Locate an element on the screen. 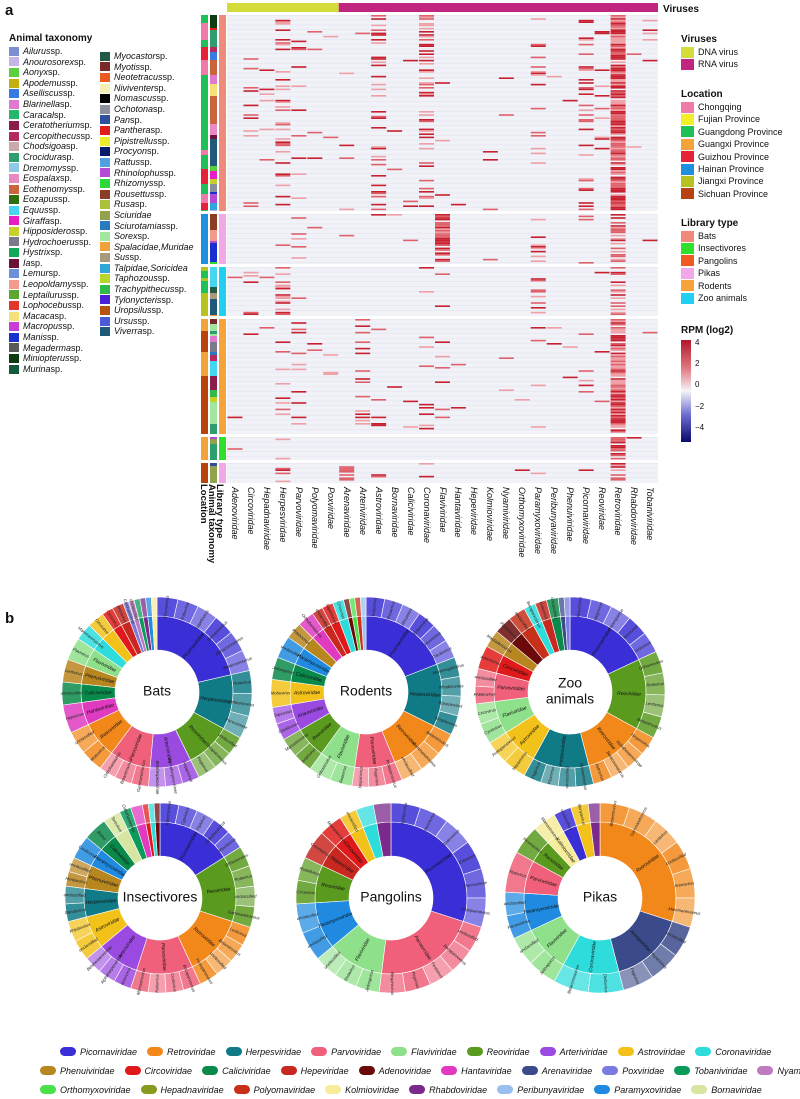 This screenshot has width=800, height=1099. donut-inner-label: Herpesviridae is located at coordinates (424, 694).